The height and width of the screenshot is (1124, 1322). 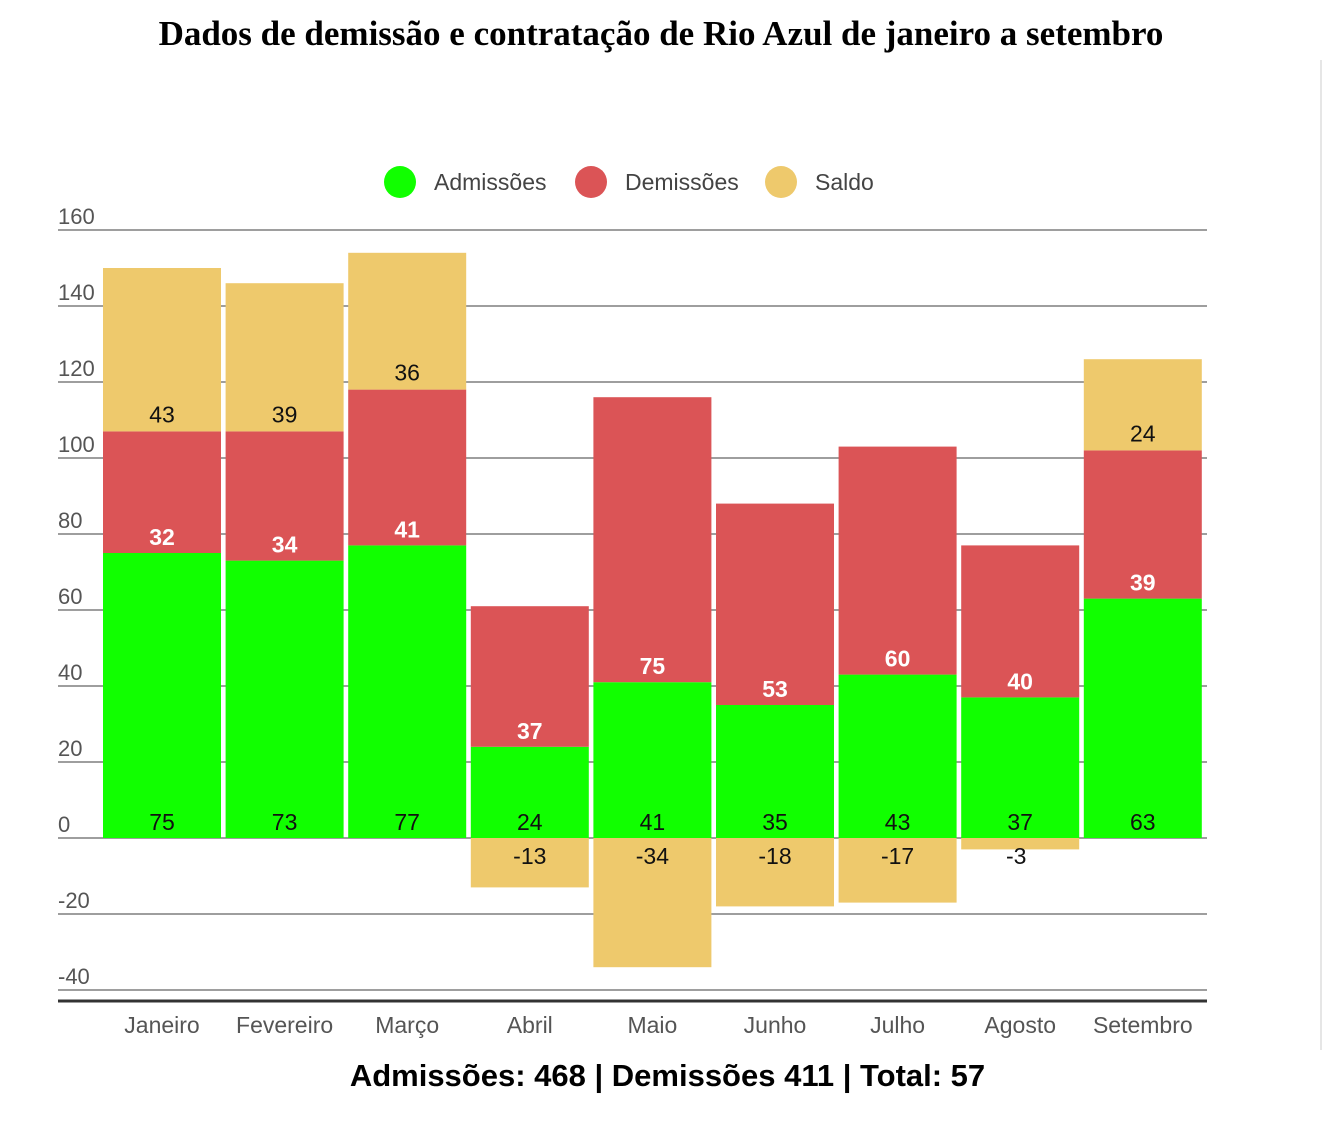 I want to click on data-label-admissoes: 43, so click(x=898, y=822).